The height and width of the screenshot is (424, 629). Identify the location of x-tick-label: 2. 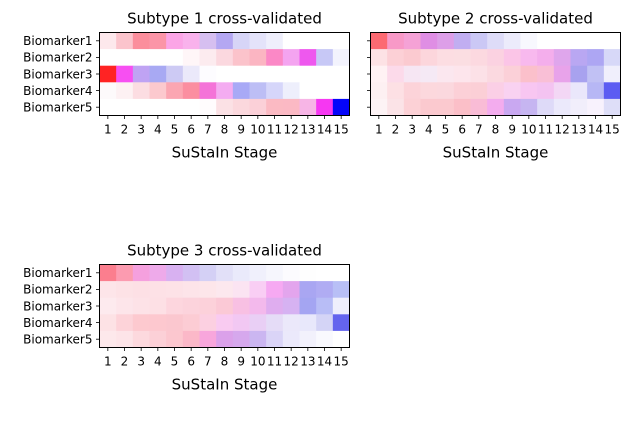
(125, 130).